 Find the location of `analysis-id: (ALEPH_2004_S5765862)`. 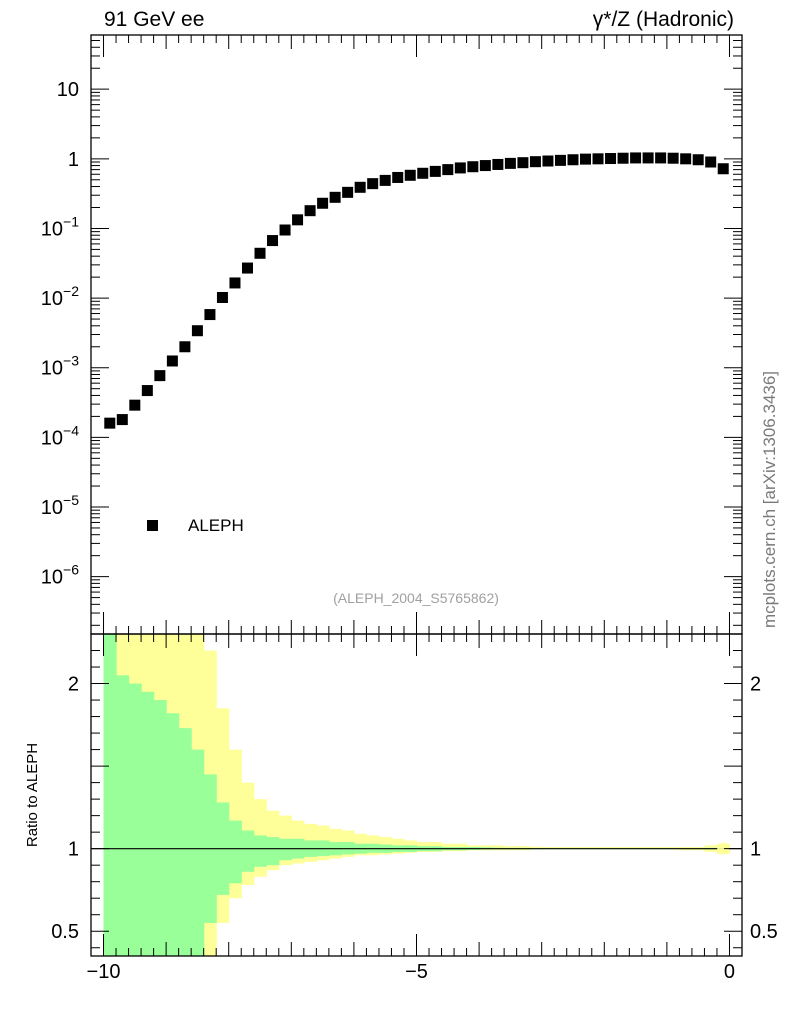

analysis-id: (ALEPH_2004_S5765862) is located at coordinates (416, 598).